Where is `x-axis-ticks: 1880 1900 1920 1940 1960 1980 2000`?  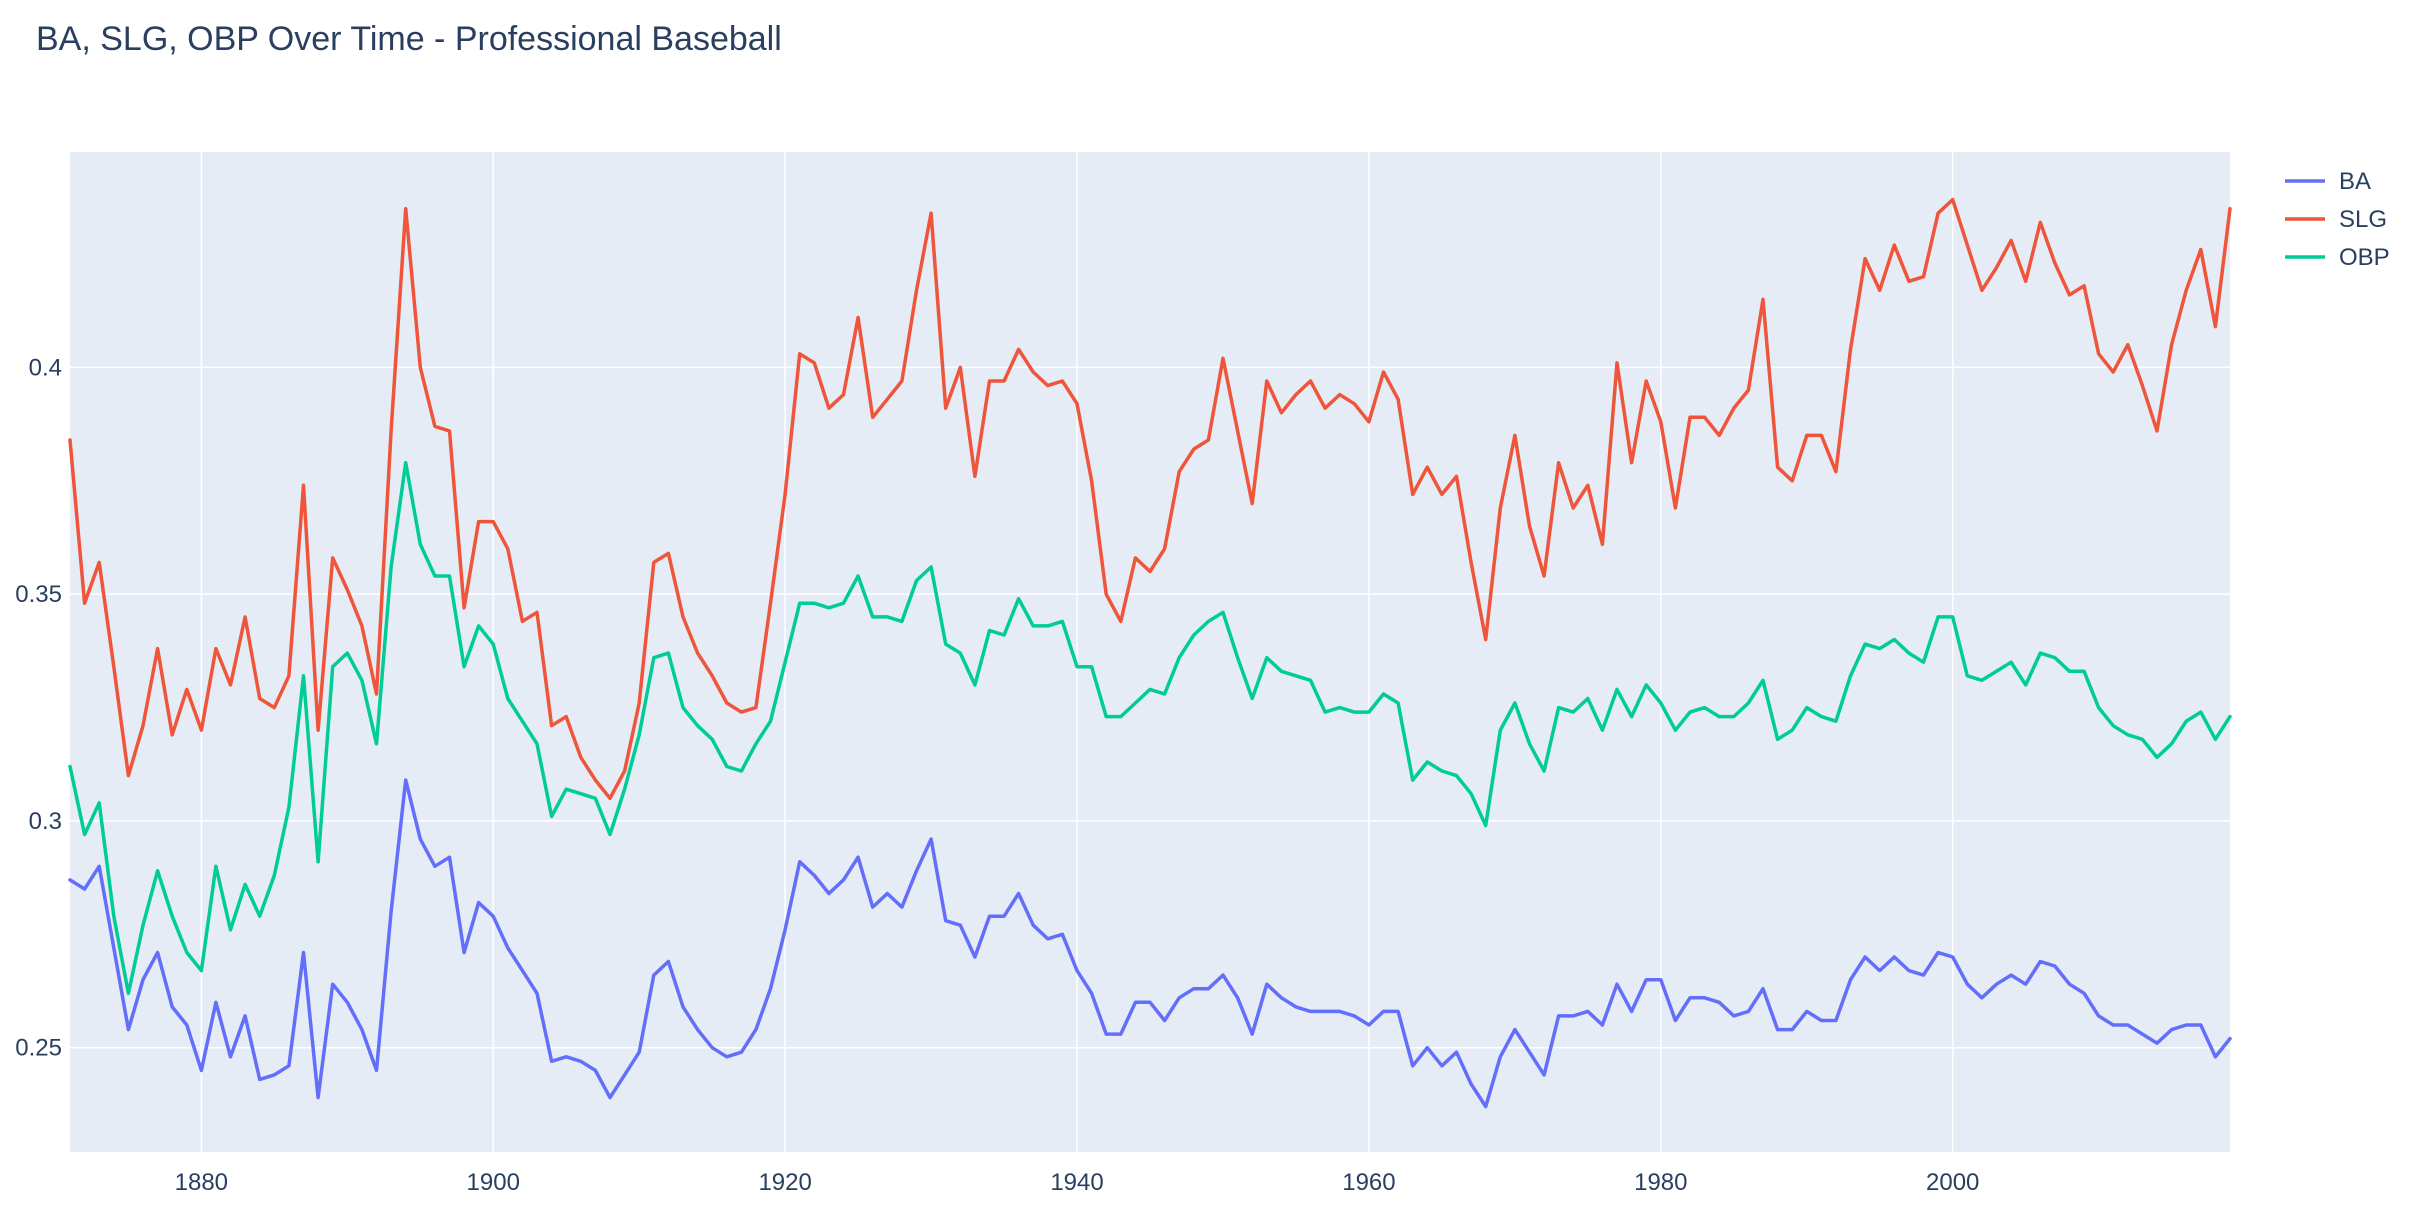
x-axis-ticks: 1880 1900 1920 1940 1960 1980 2000 is located at coordinates (1077, 1182).